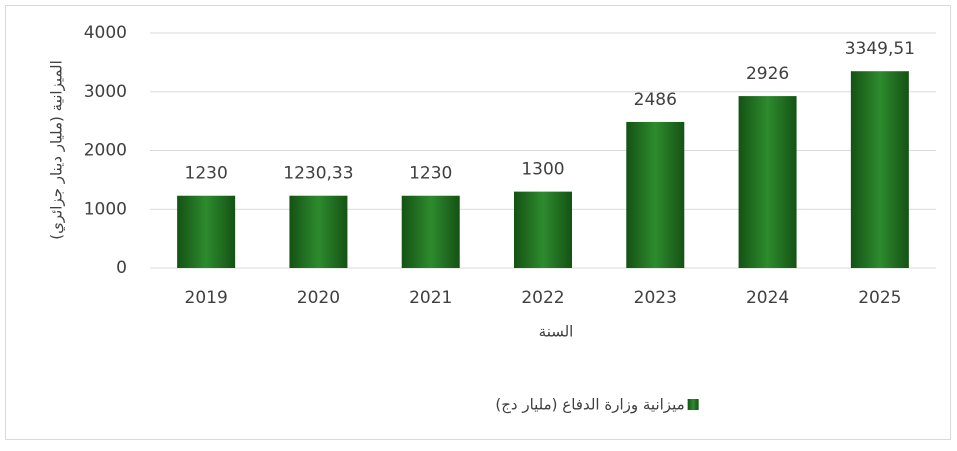 This screenshot has height=451, width=957. I want to click on x-tick-label: 2024, so click(767, 298).